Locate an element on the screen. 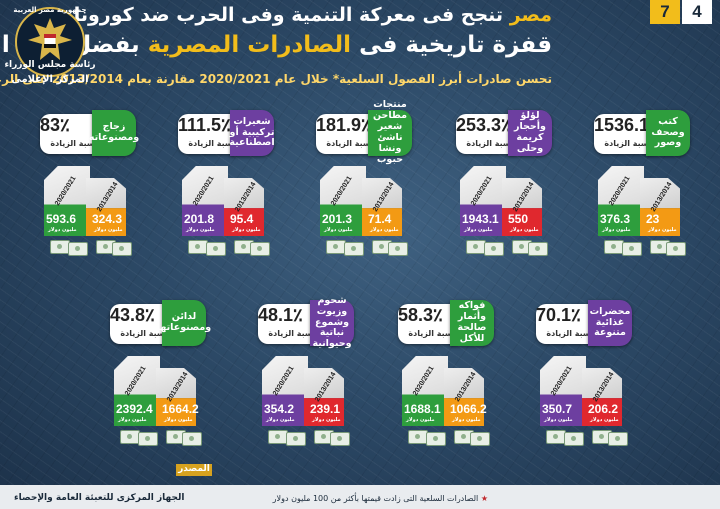 The width and height of the screenshot is (720, 509). category-label: لدائن ومصنوعاتها is located at coordinates (184, 323).